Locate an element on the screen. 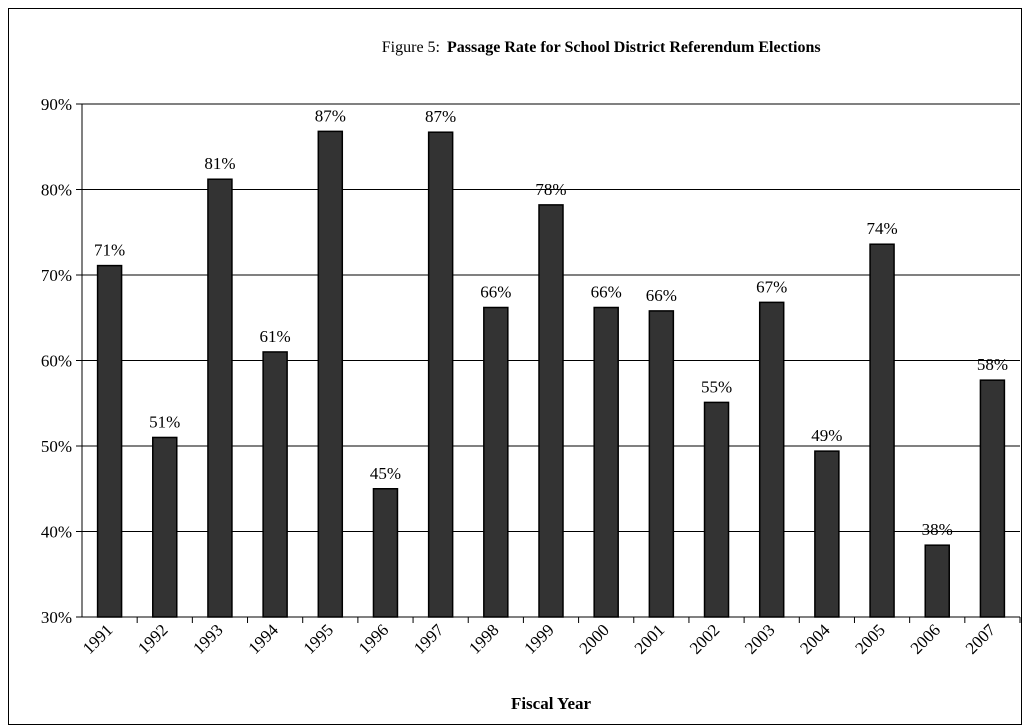  value-label: 81% is located at coordinates (219, 163).